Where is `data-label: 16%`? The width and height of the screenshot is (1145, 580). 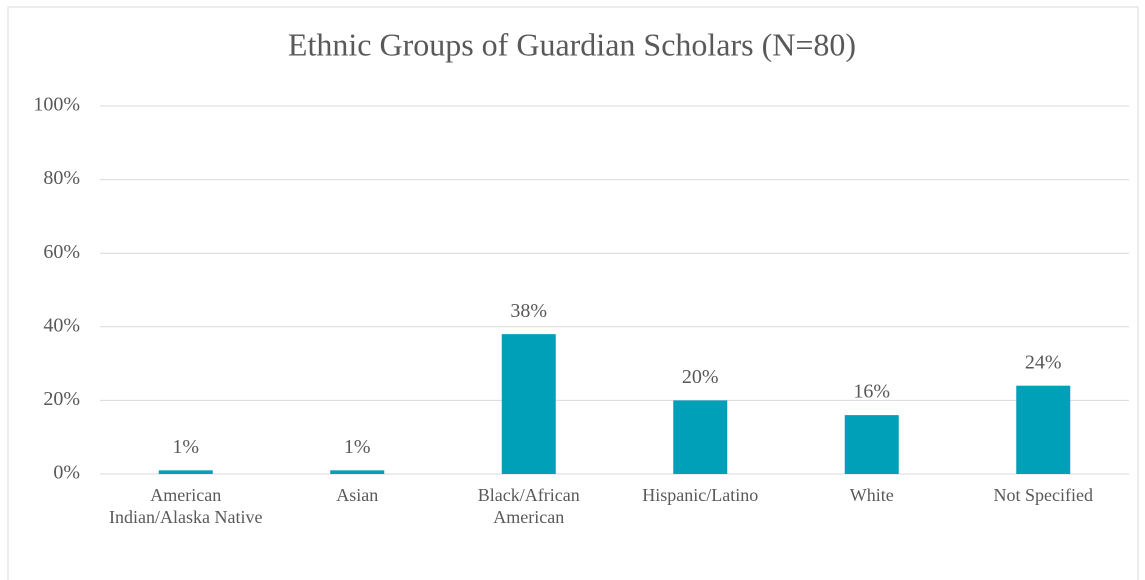
data-label: 16% is located at coordinates (871, 392).